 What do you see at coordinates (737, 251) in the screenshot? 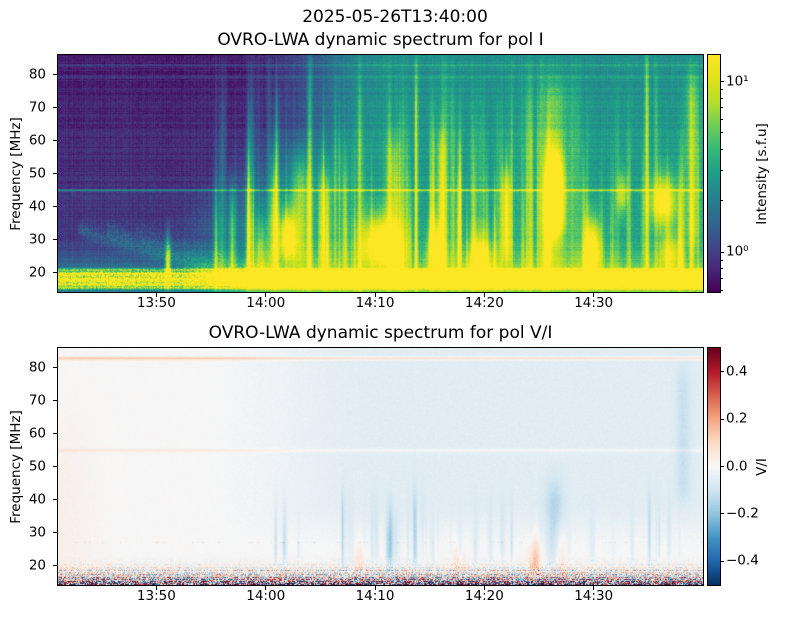
I see `colorbar-tick-label: 10⁰` at bounding box center [737, 251].